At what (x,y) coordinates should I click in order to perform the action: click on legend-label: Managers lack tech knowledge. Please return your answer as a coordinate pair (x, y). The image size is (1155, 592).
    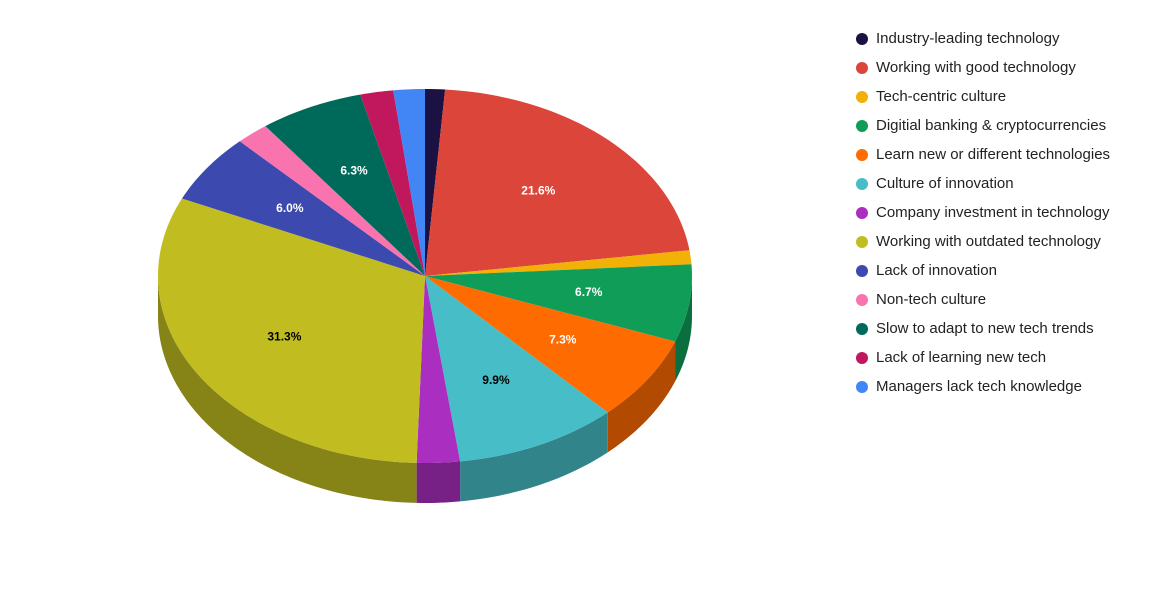
    Looking at the image, I should click on (979, 386).